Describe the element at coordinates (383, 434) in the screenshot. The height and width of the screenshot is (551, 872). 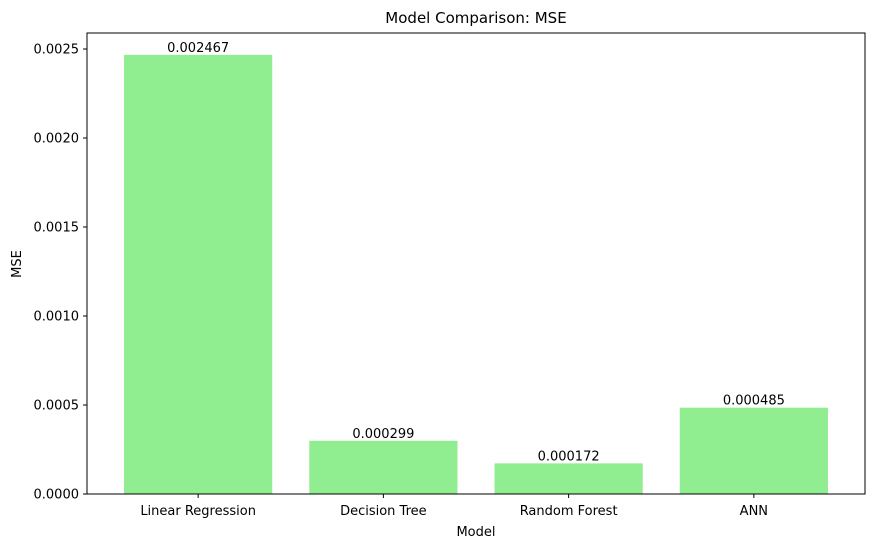
I see `bar-value-label: 0.000299` at that location.